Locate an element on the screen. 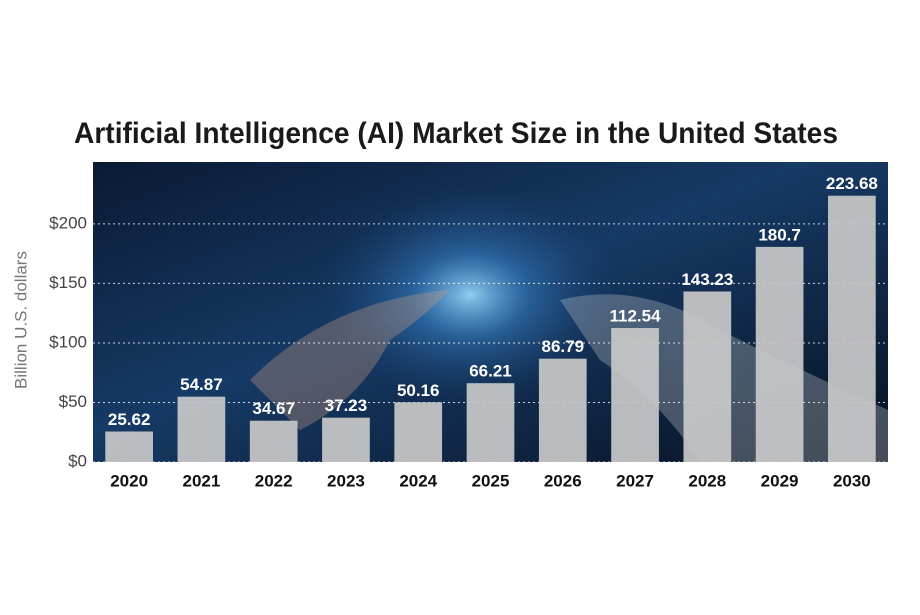  human-hand is located at coordinates (350, 360).